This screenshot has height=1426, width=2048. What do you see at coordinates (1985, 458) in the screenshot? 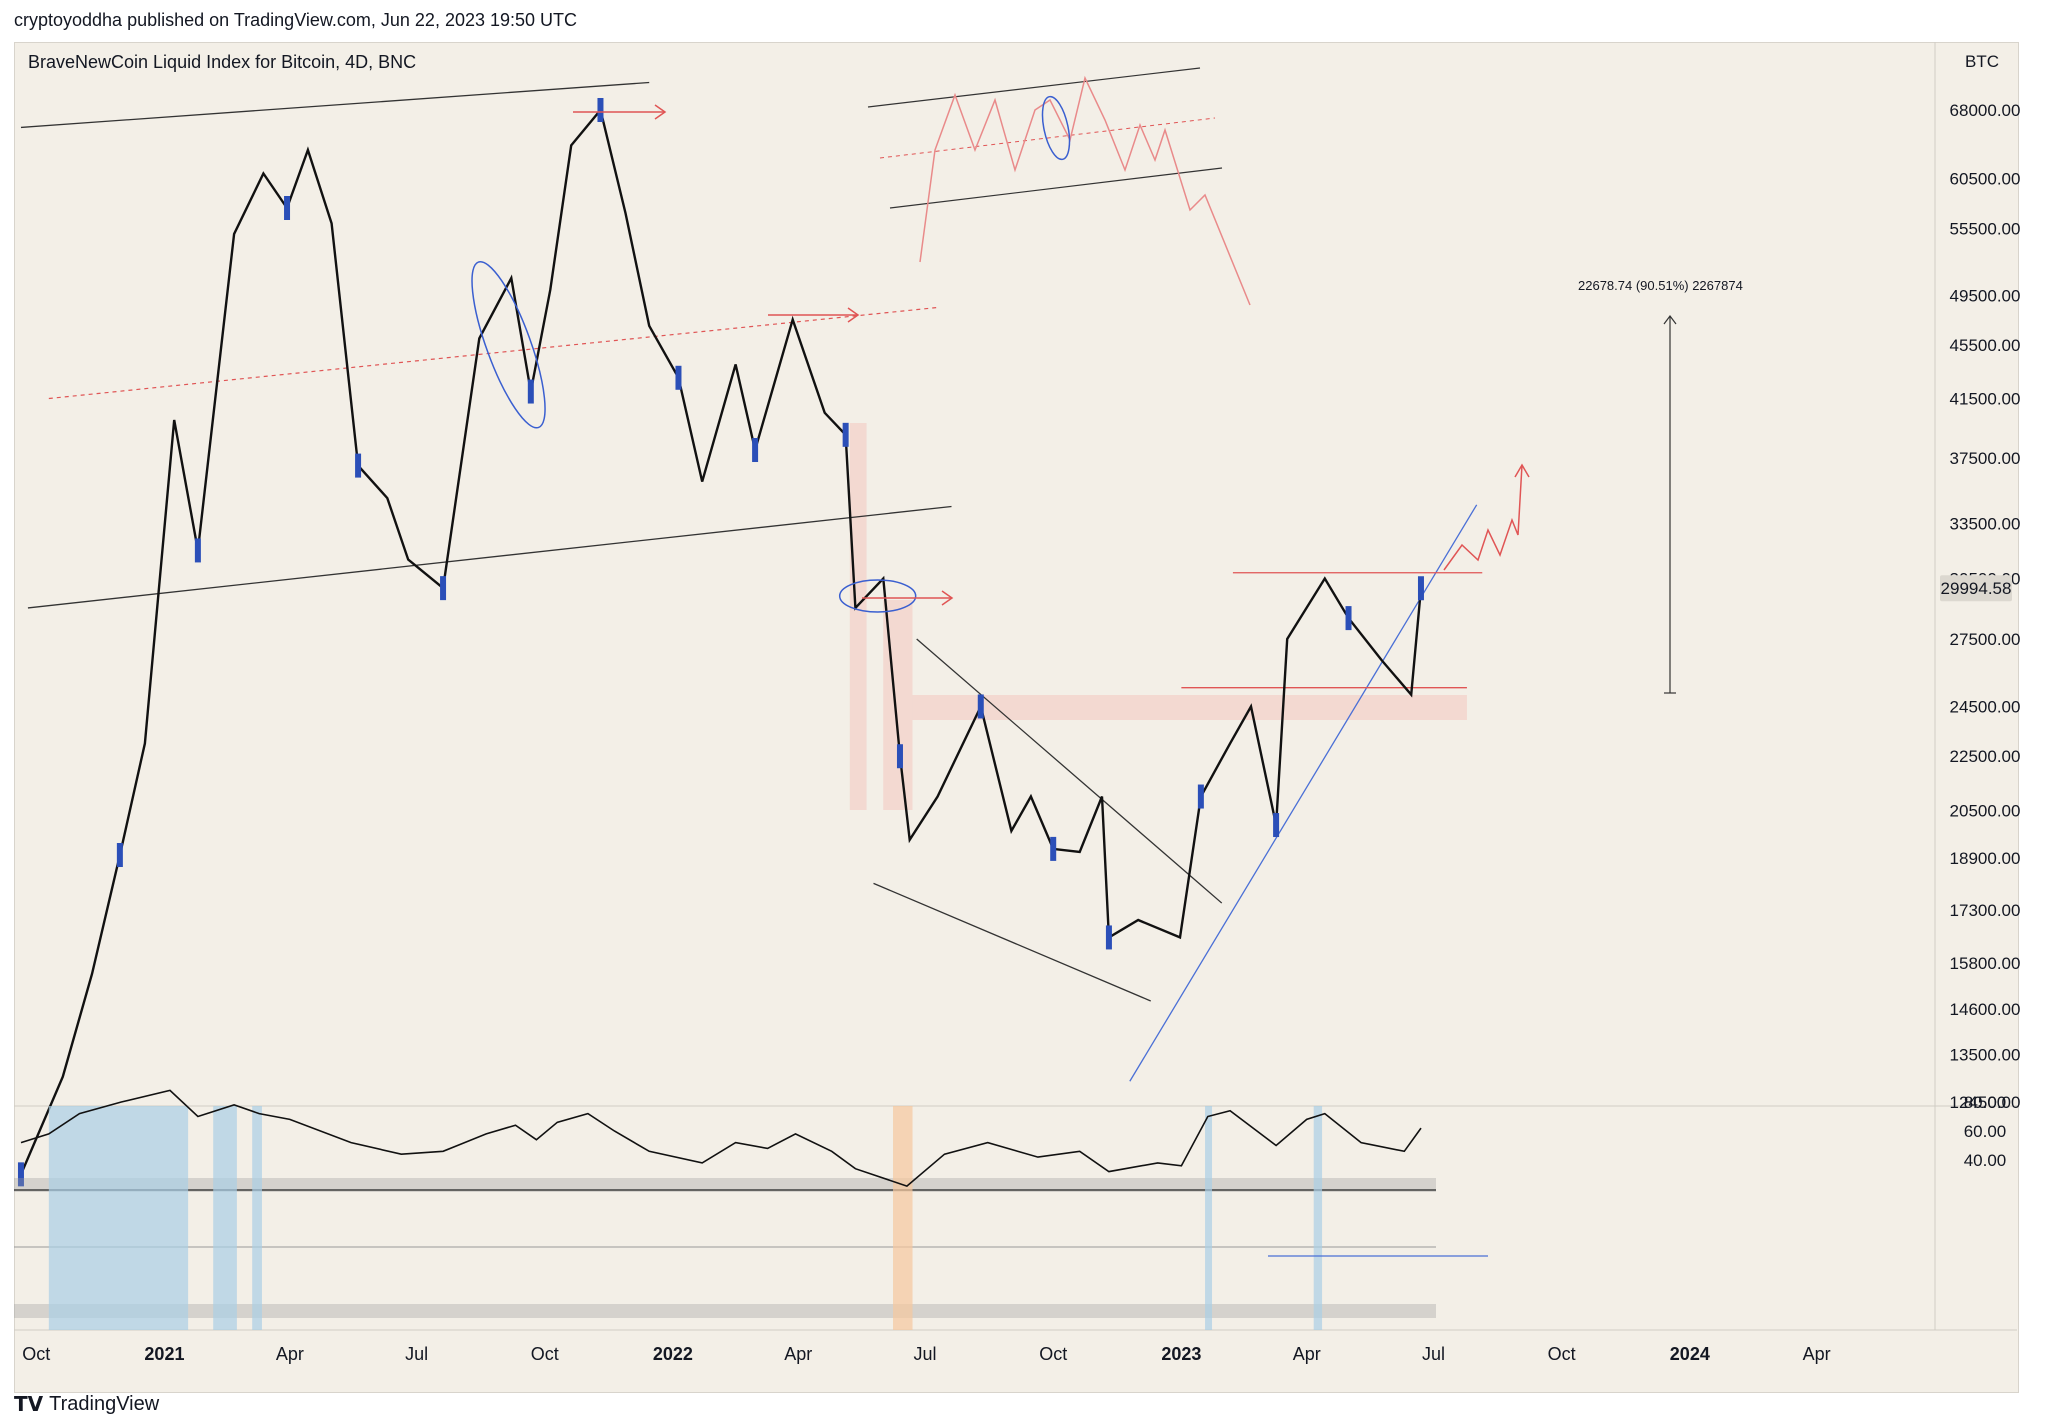
I see `price-tick-label: 37500.00` at bounding box center [1985, 458].